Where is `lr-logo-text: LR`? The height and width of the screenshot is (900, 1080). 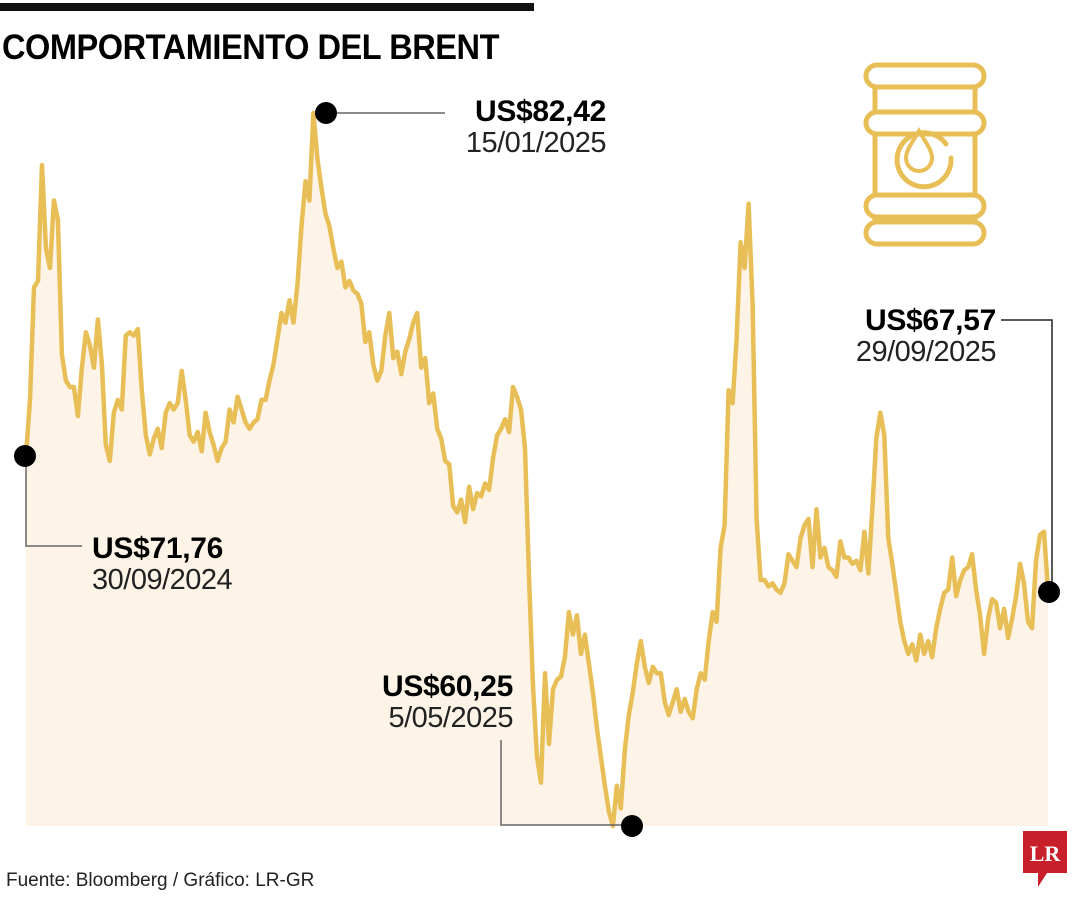
lr-logo-text: LR is located at coordinates (1046, 853).